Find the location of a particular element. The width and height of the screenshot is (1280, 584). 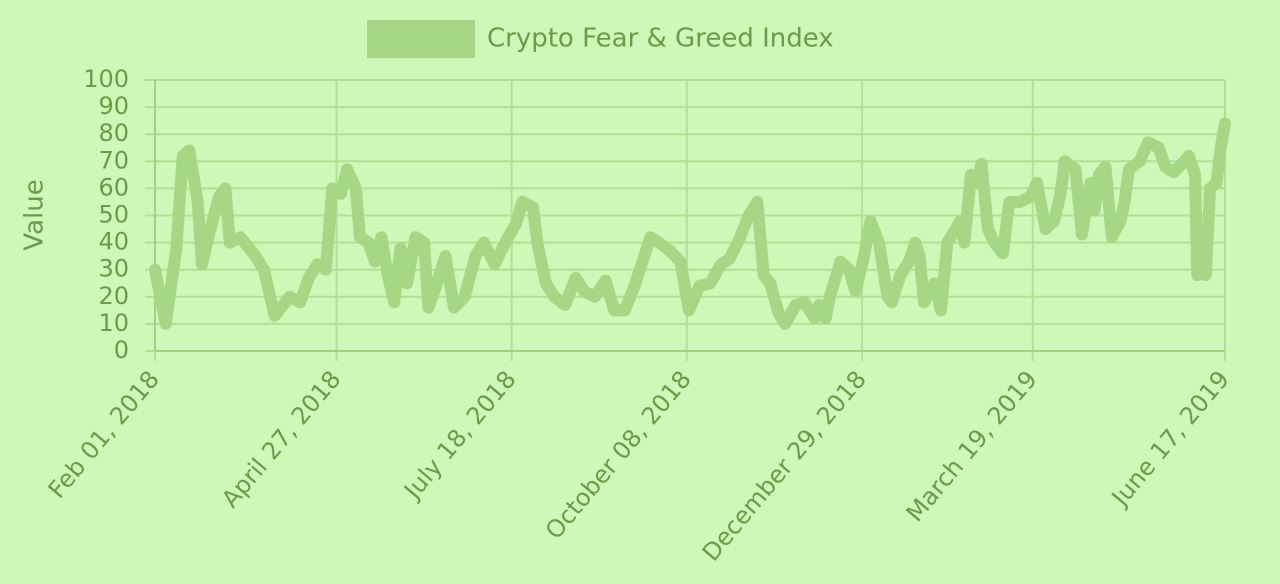

y-tick-label: 0 is located at coordinates (121, 350).